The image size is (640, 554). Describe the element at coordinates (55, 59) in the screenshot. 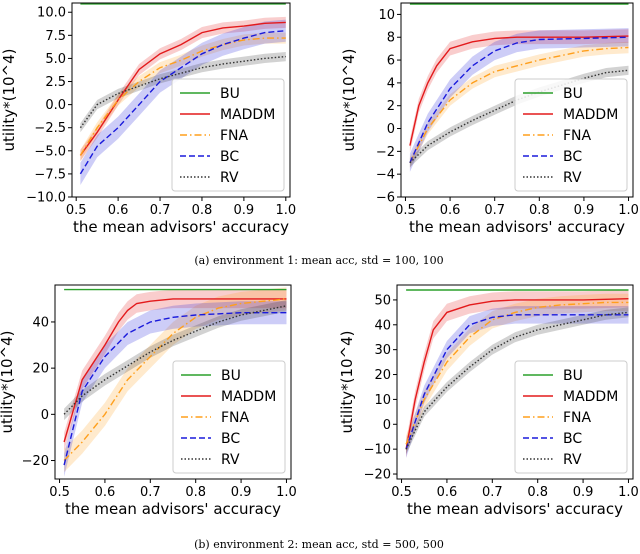

I see `y-tick-label: 5.0` at that location.